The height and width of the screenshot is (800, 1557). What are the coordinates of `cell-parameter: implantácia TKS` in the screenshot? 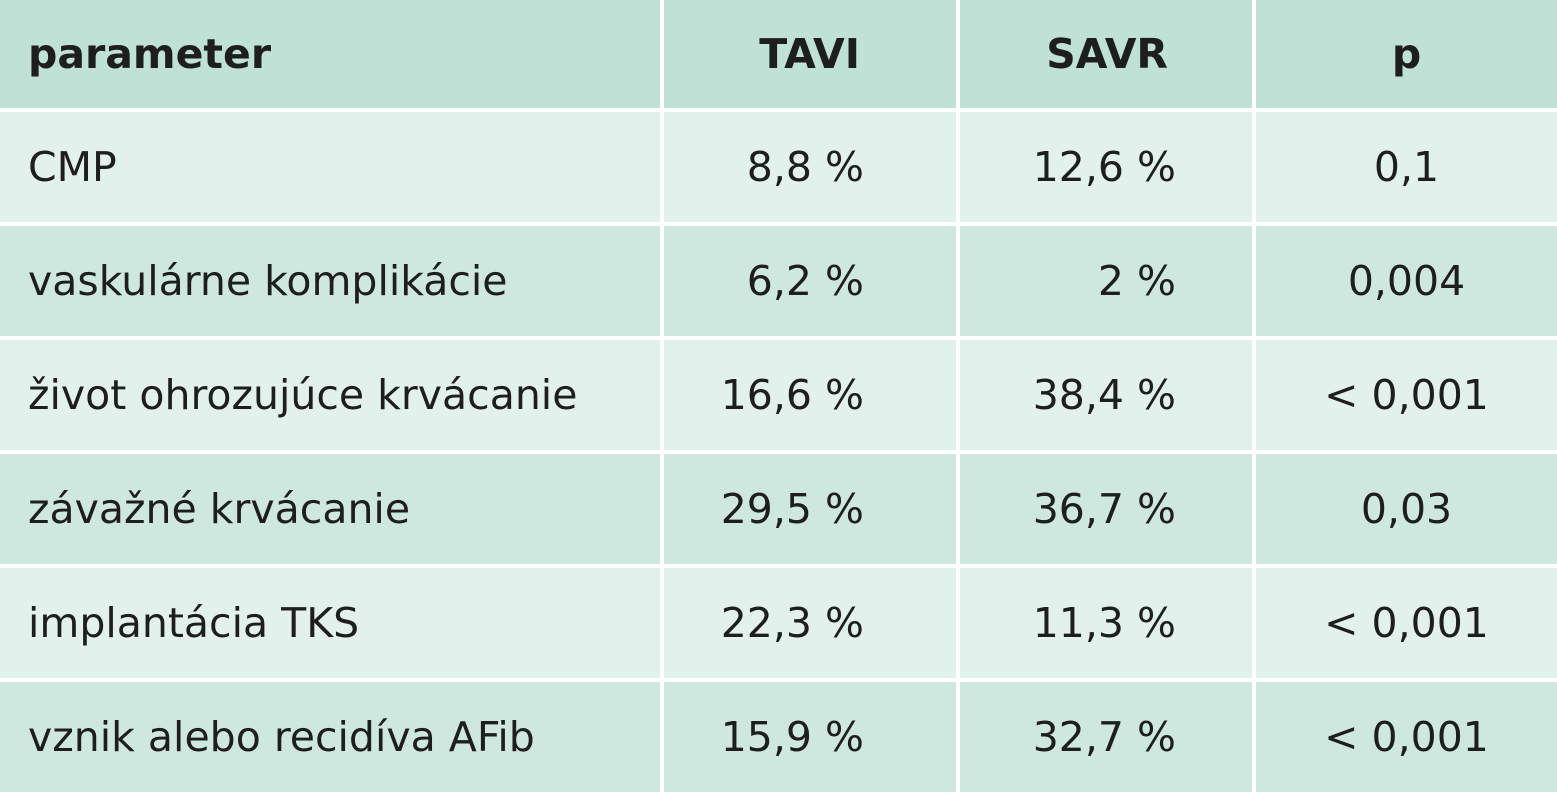 It's located at (330, 625).